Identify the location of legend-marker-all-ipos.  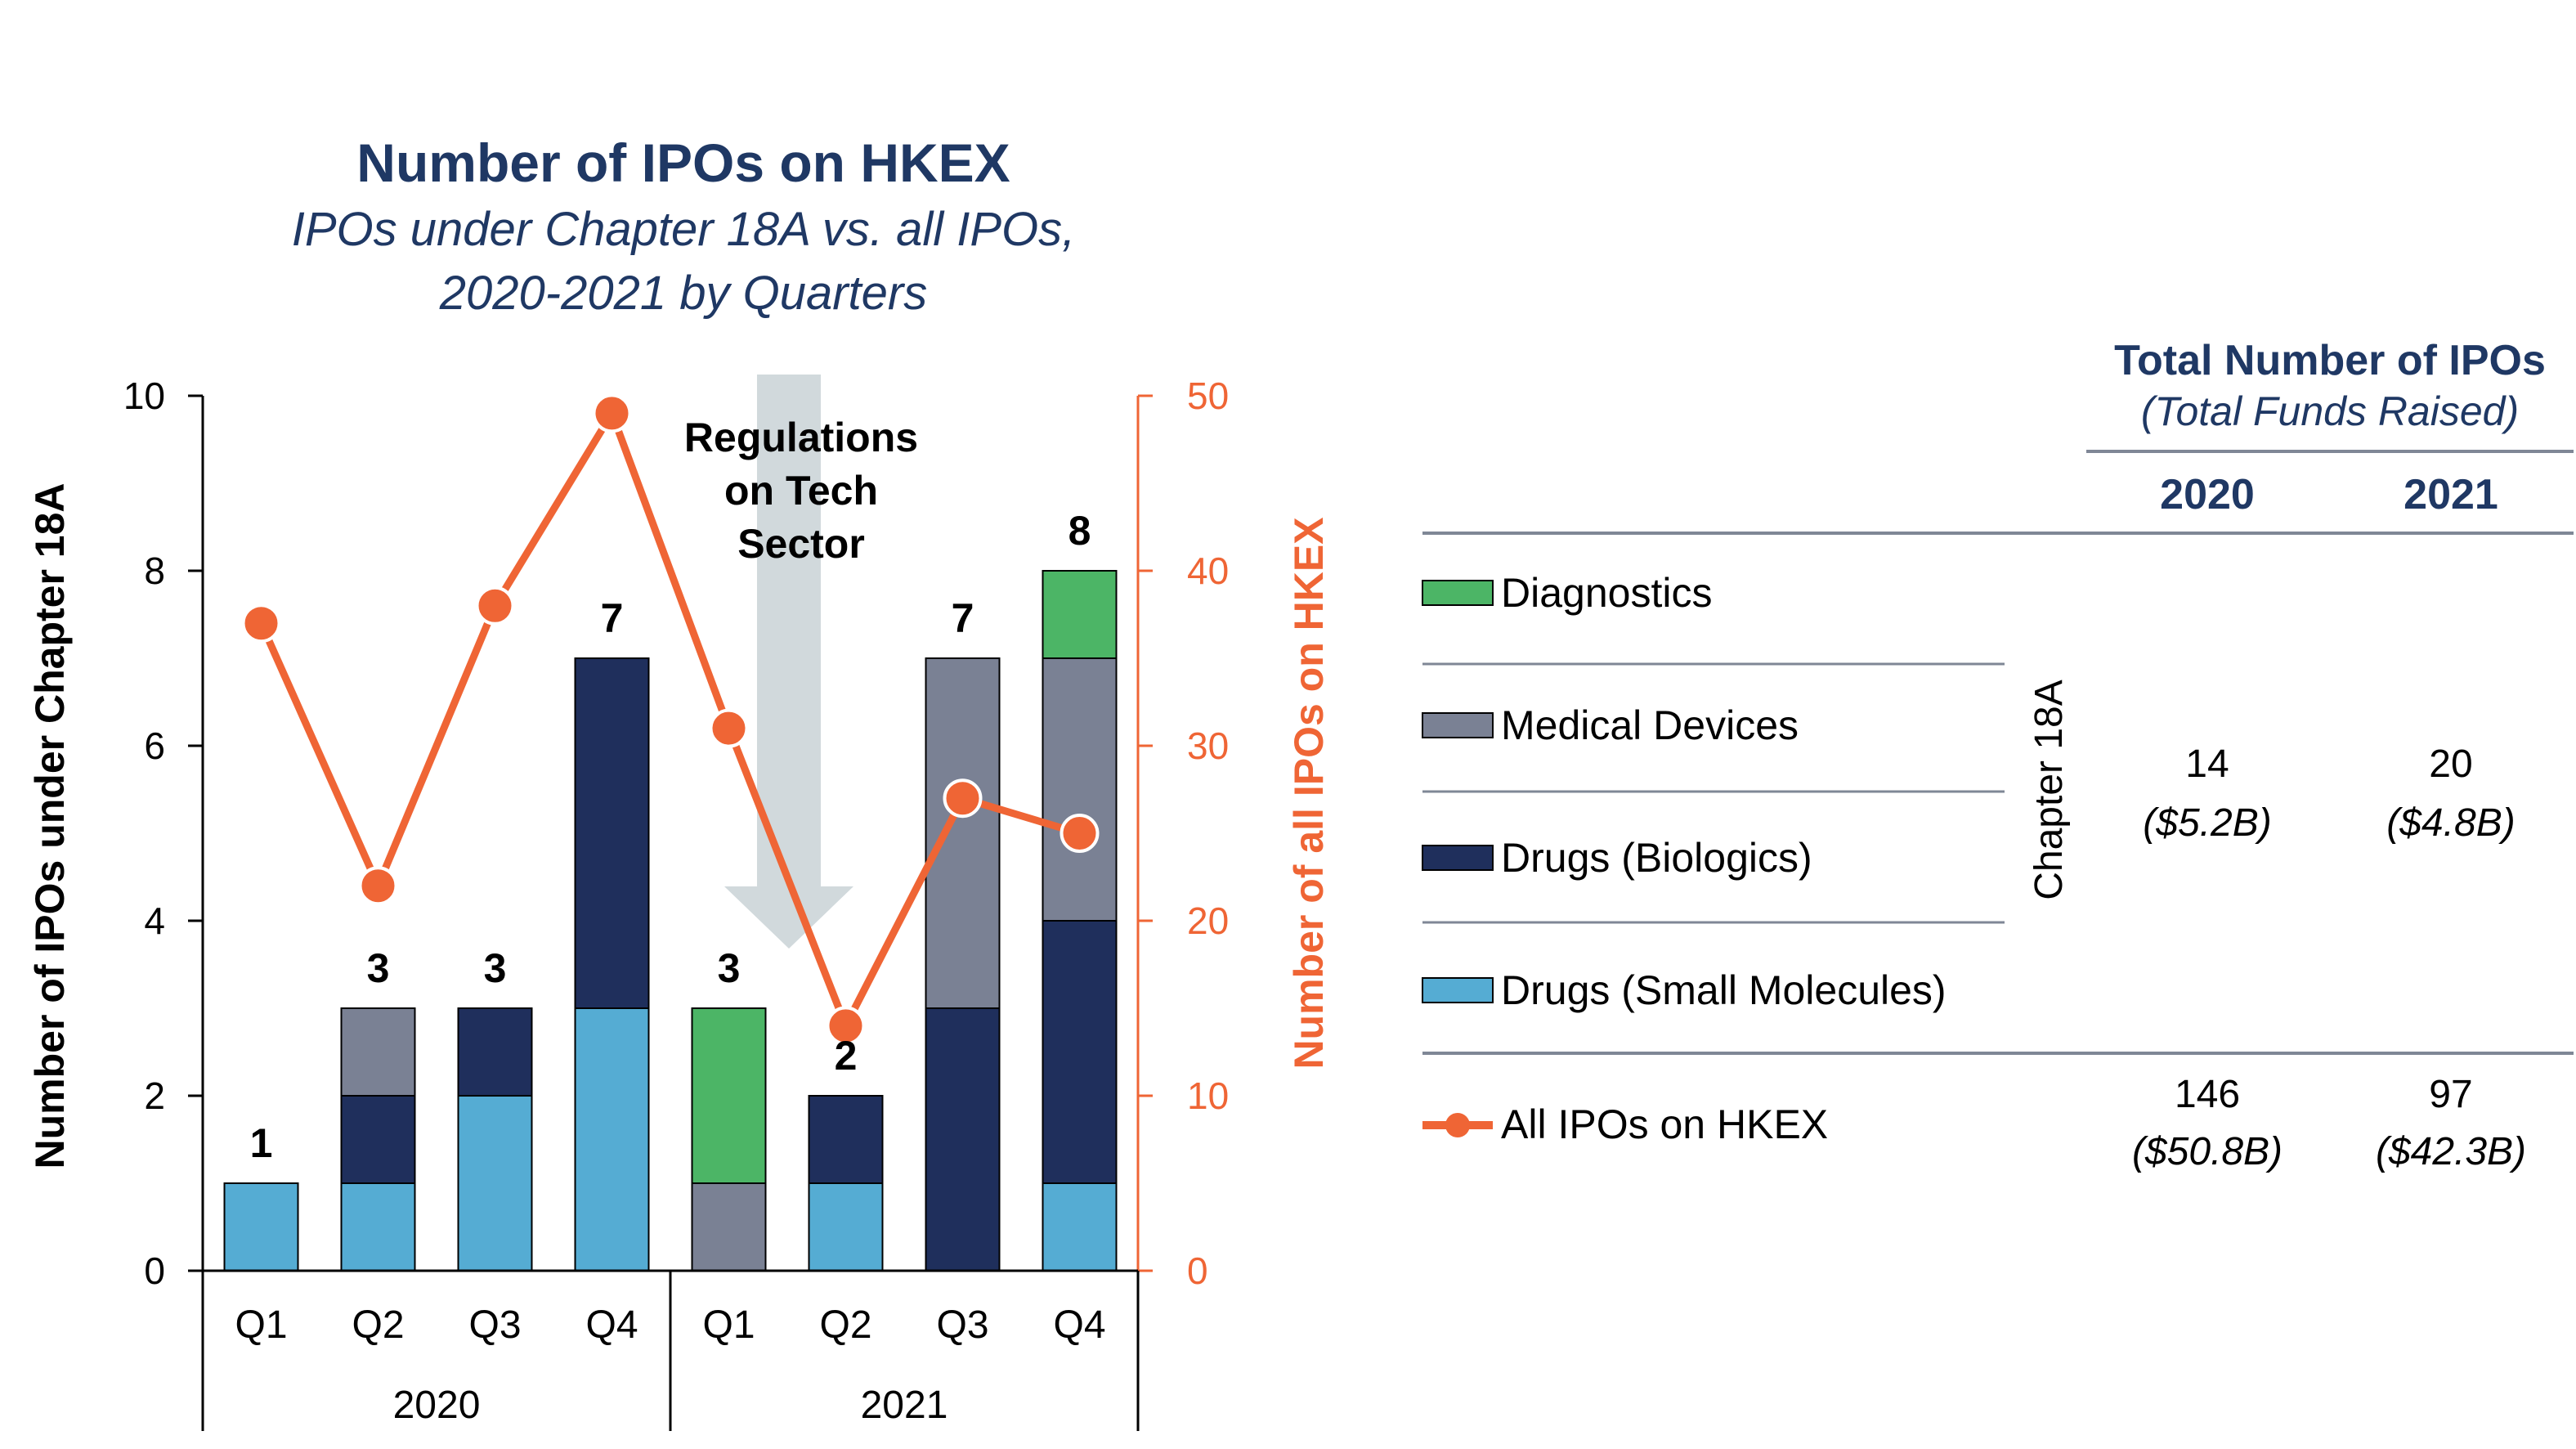
(1457, 1125).